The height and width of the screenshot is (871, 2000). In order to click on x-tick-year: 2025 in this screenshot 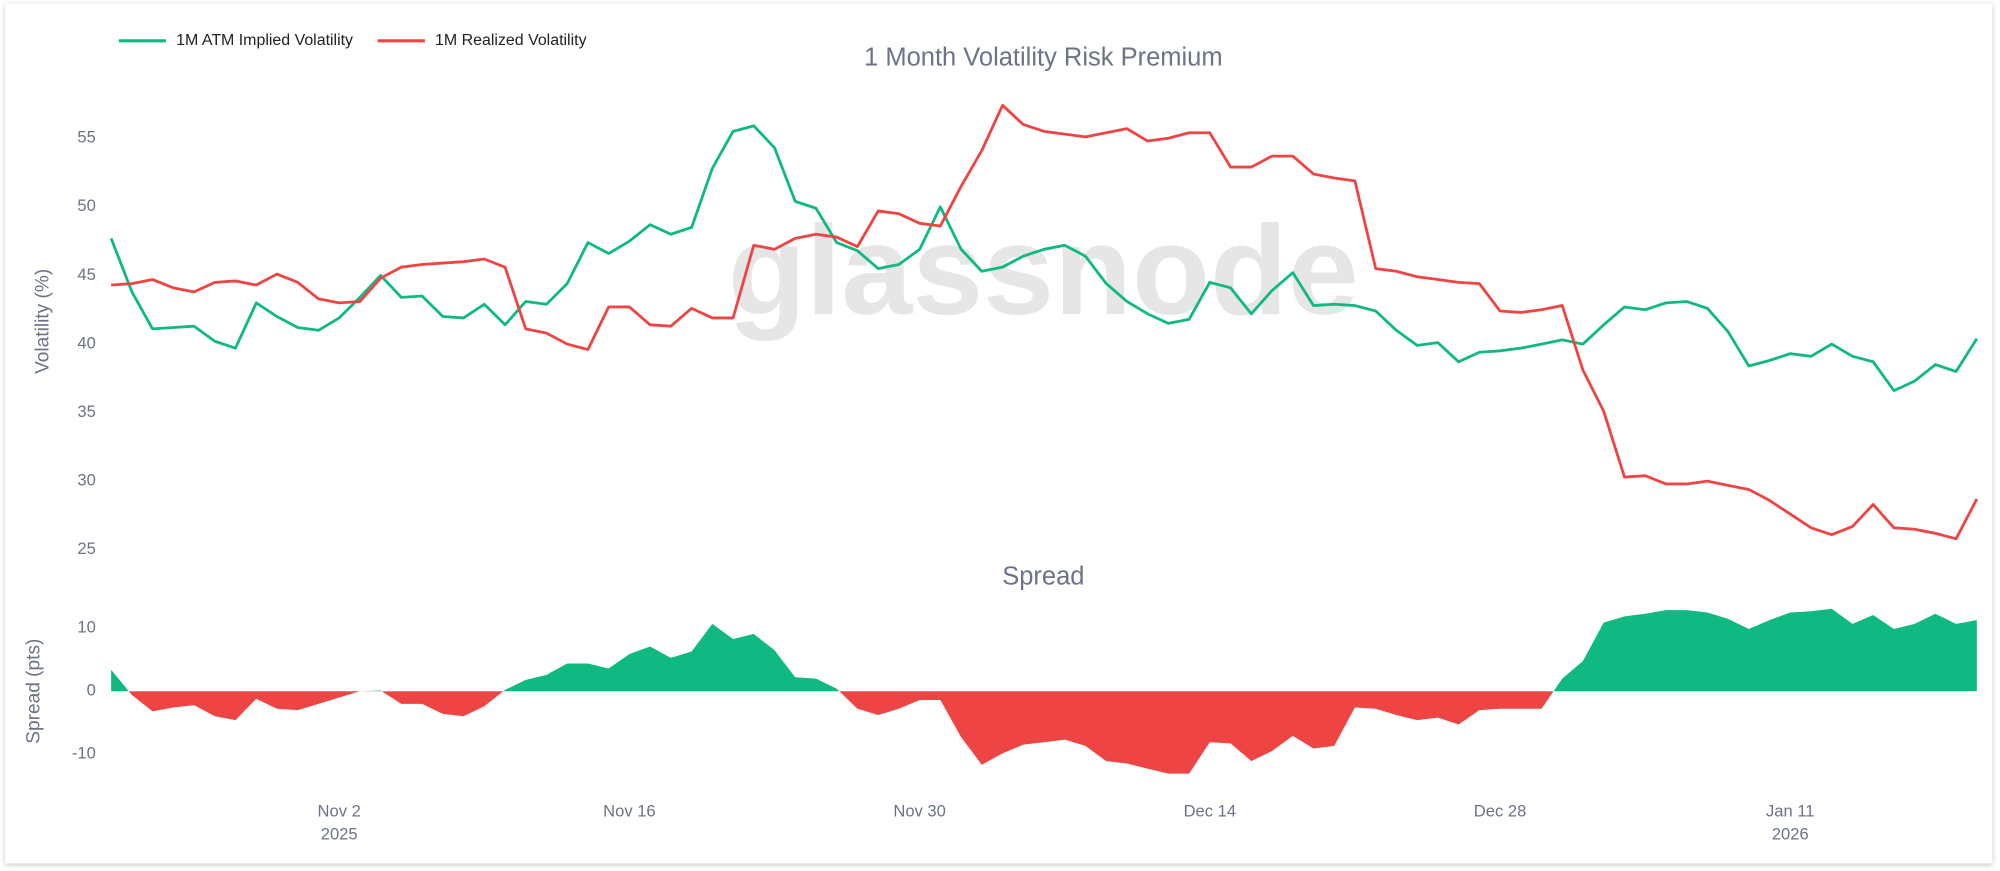, I will do `click(339, 834)`.